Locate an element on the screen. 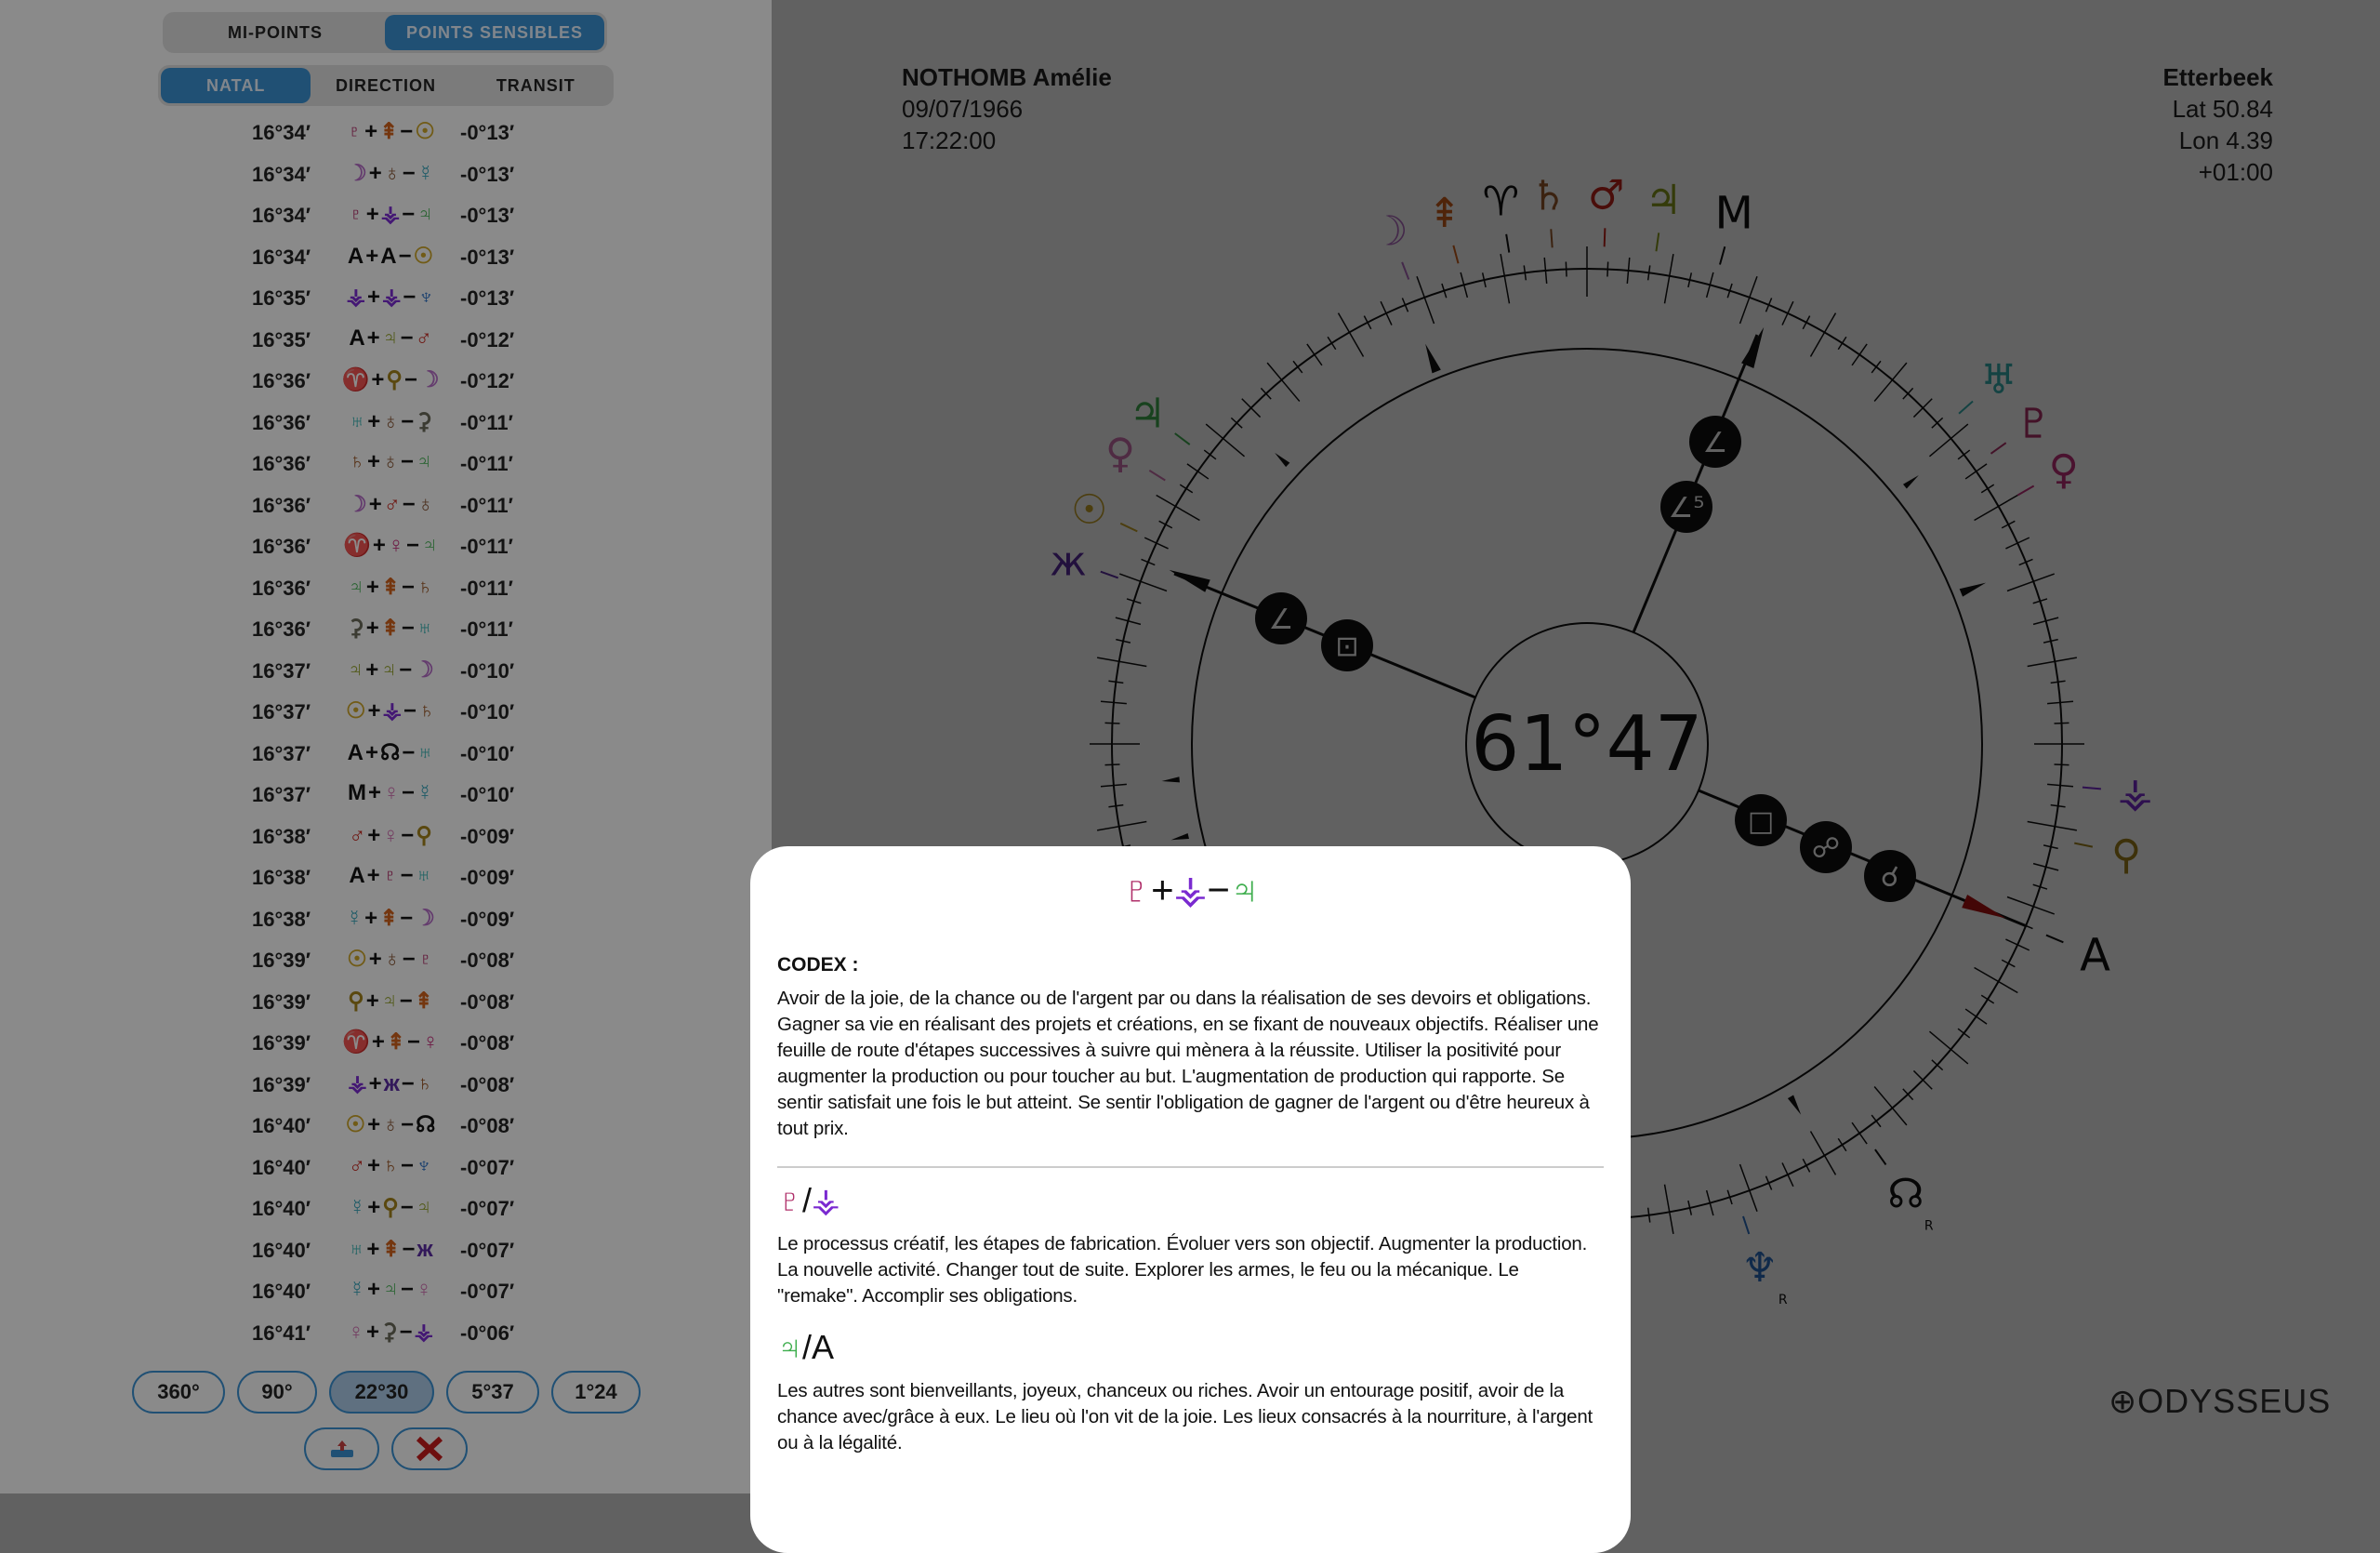  jupiter-glyph: ♃ is located at coordinates (1147, 414).